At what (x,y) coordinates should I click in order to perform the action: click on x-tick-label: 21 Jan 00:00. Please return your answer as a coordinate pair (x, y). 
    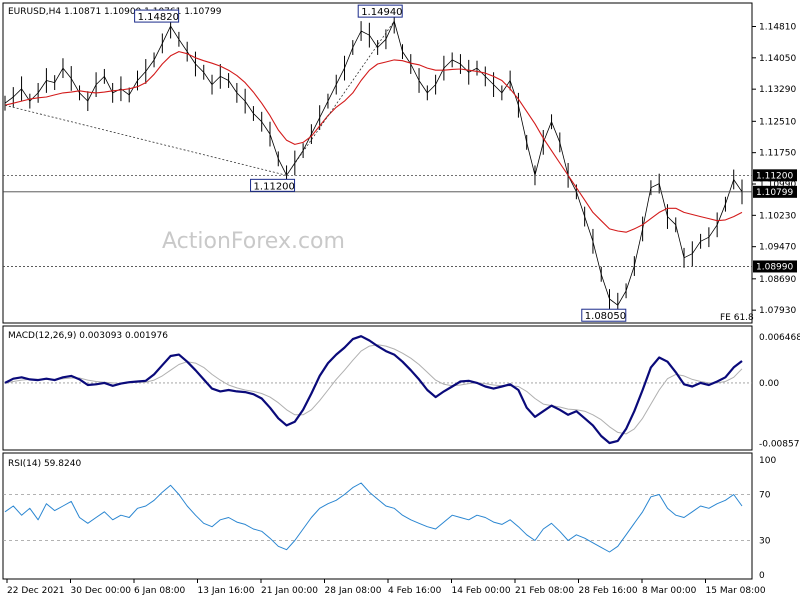
    Looking at the image, I should click on (289, 591).